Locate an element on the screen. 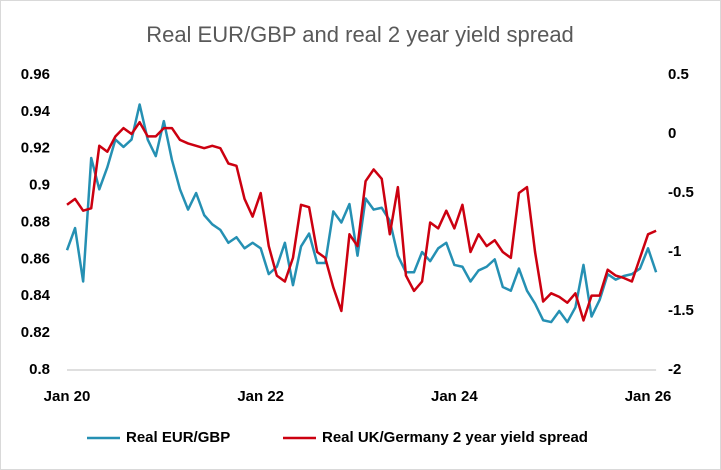 This screenshot has width=721, height=470. x-tick-label: Jan 26 is located at coordinates (648, 396).